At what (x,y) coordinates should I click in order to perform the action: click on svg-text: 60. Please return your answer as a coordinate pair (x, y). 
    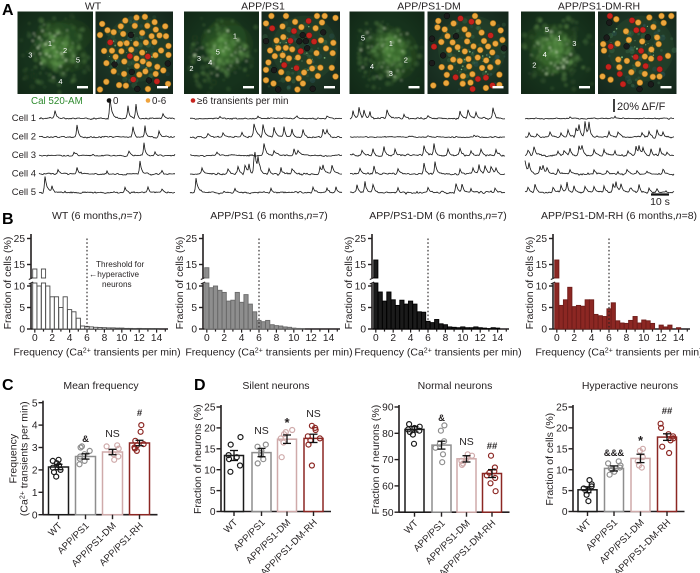
    Looking at the image, I should click on (388, 487).